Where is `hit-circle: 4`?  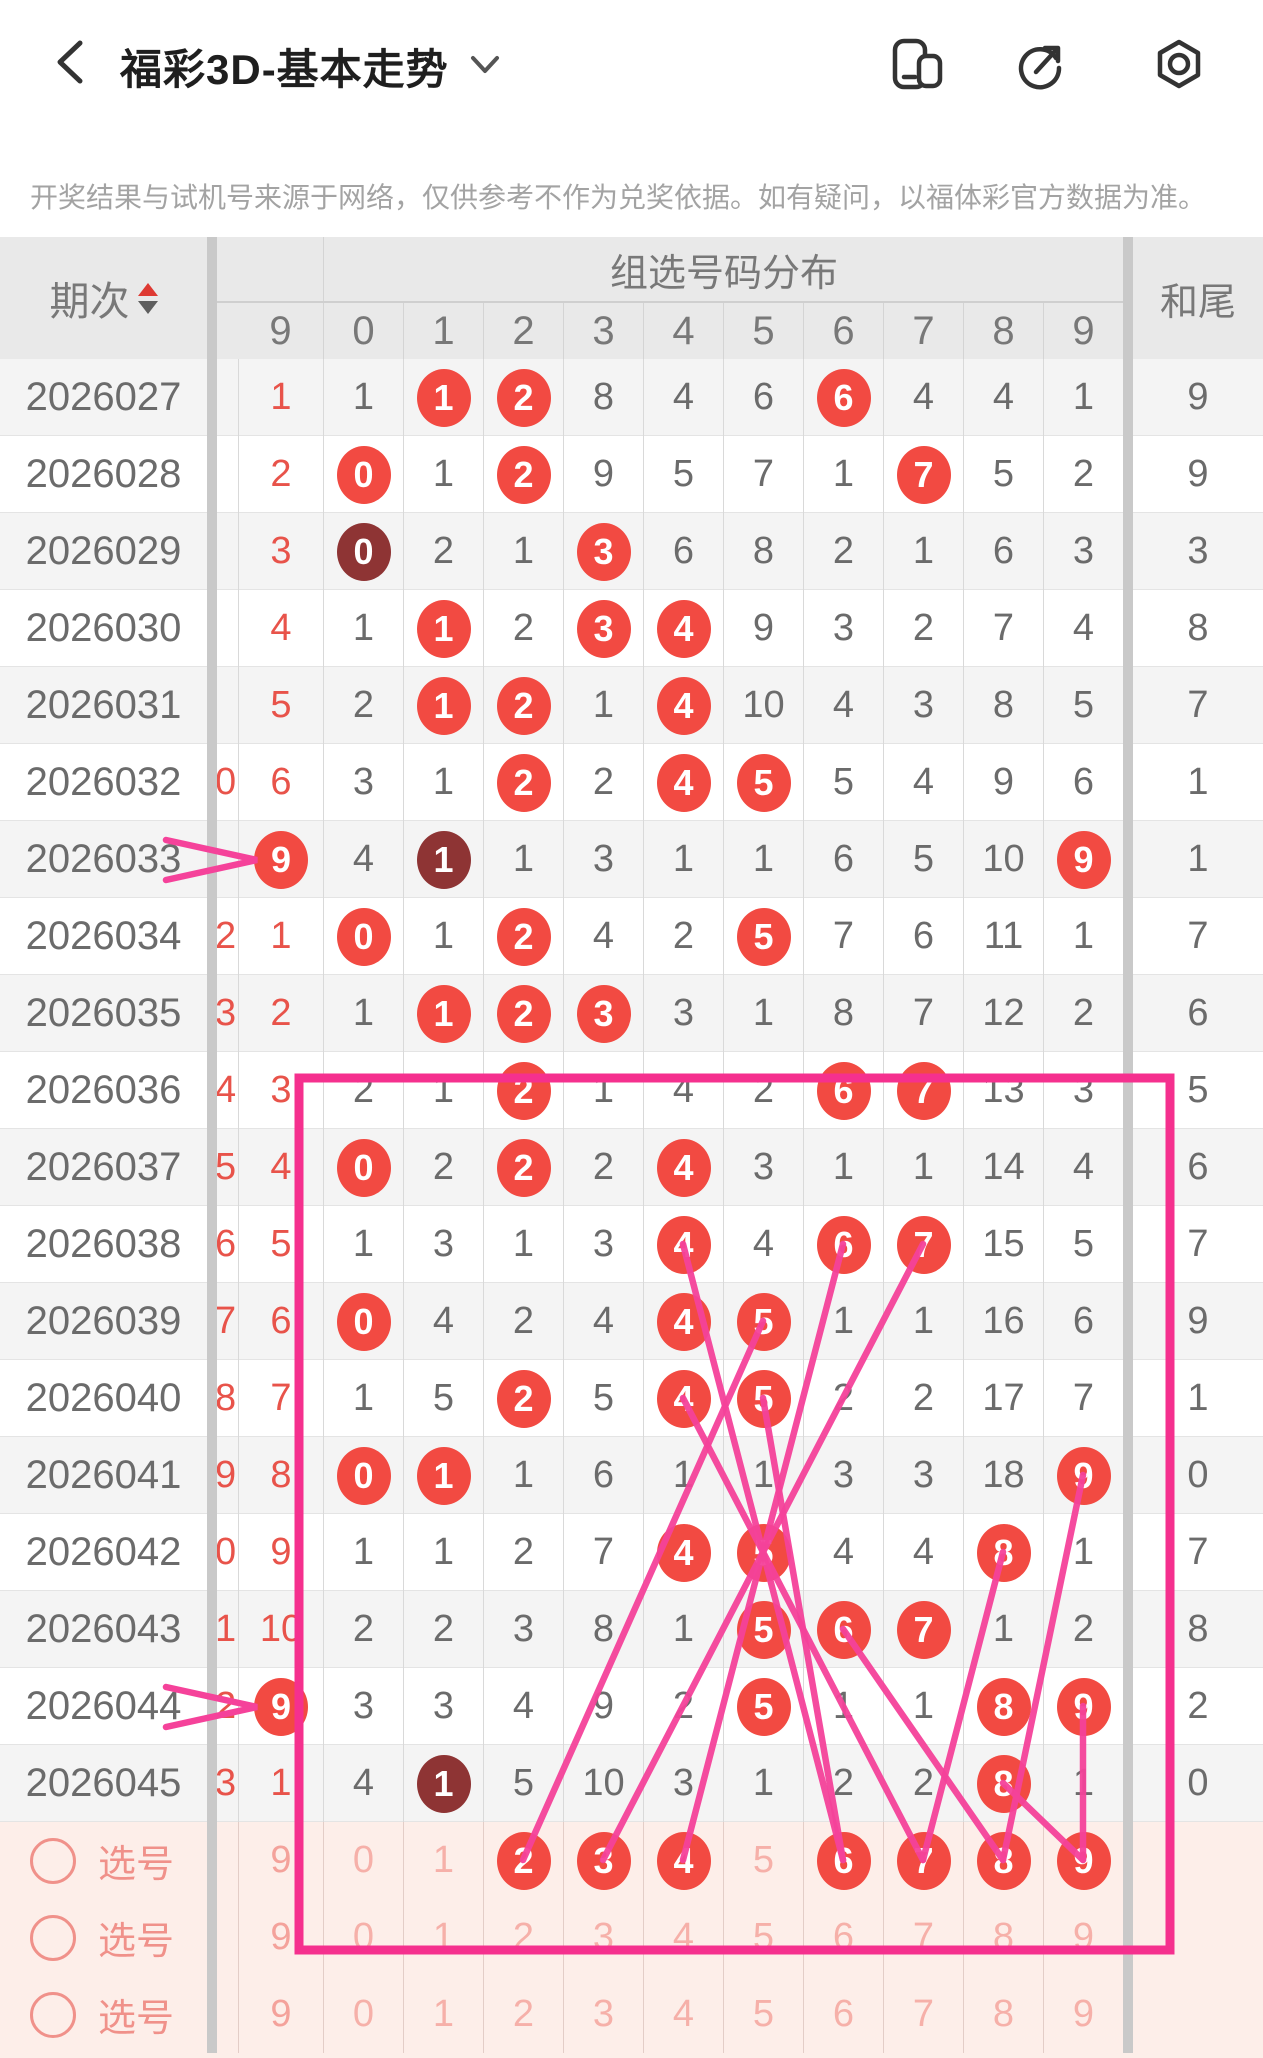
hit-circle: 4 is located at coordinates (683, 1860).